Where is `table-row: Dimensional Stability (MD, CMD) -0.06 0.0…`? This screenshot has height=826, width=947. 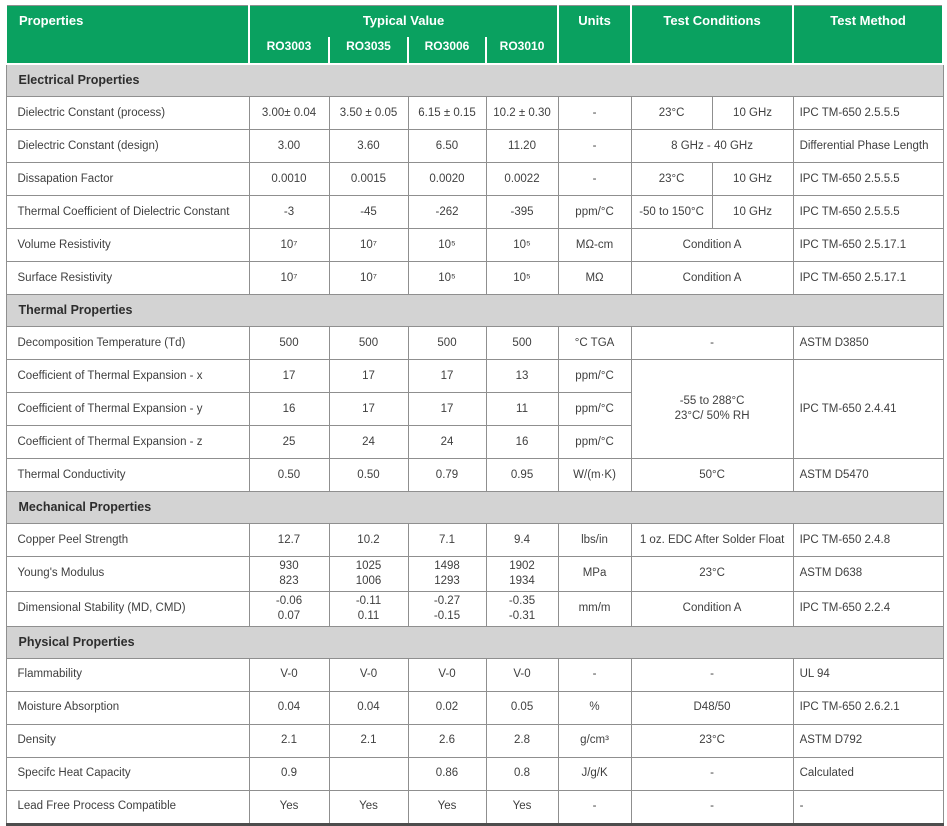 table-row: Dimensional Stability (MD, CMD) -0.06 0.0… is located at coordinates (474, 608).